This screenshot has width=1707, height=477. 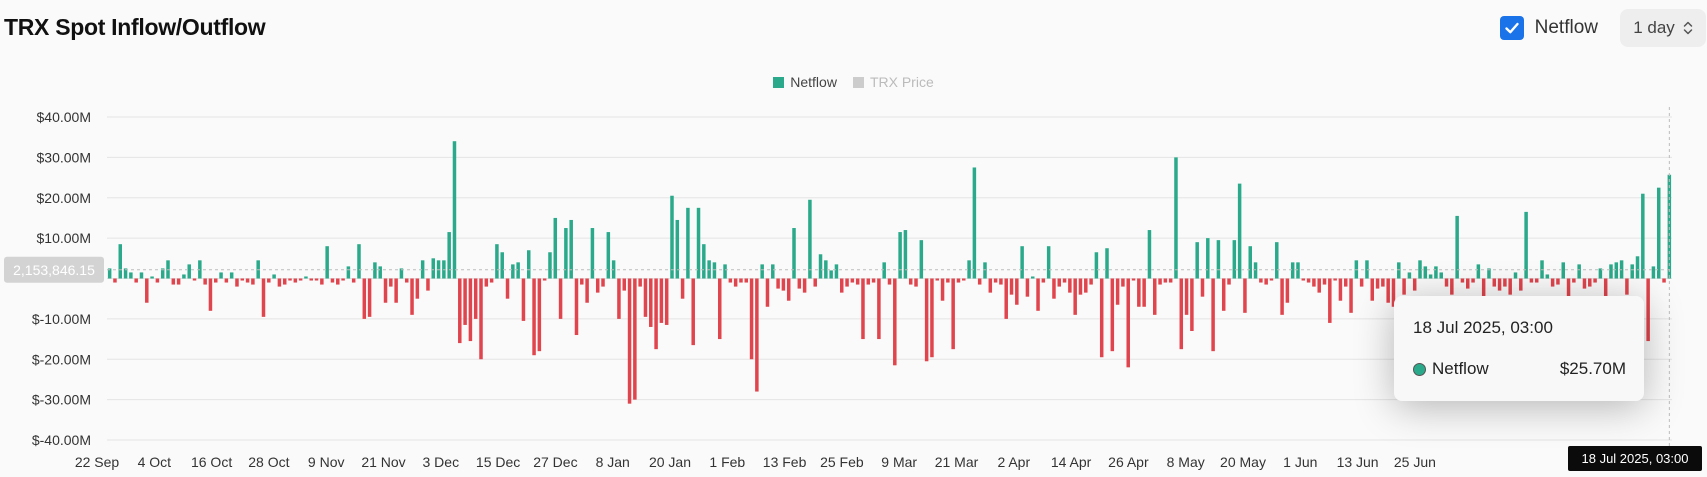 I want to click on legend-item-netflow: Netflow, so click(x=805, y=82).